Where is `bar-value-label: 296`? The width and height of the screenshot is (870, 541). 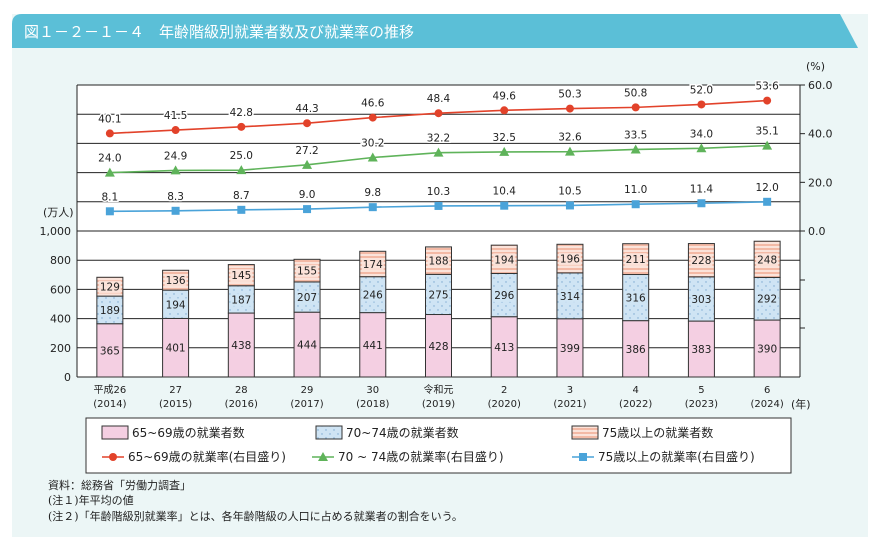
bar-value-label: 296 is located at coordinates (504, 296).